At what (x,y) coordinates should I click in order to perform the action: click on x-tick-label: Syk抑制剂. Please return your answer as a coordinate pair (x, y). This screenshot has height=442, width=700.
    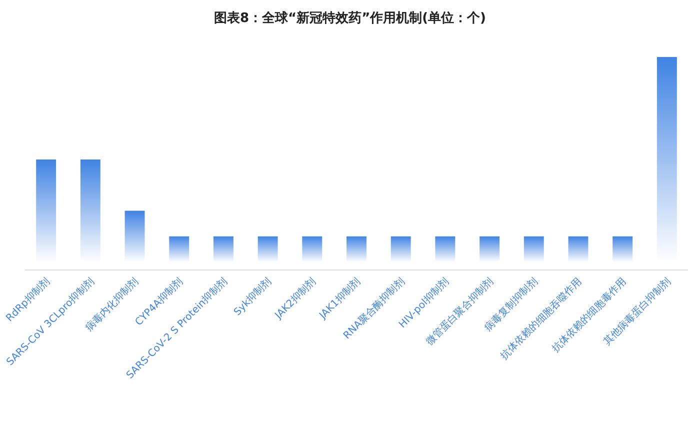
    Looking at the image, I should click on (252, 297).